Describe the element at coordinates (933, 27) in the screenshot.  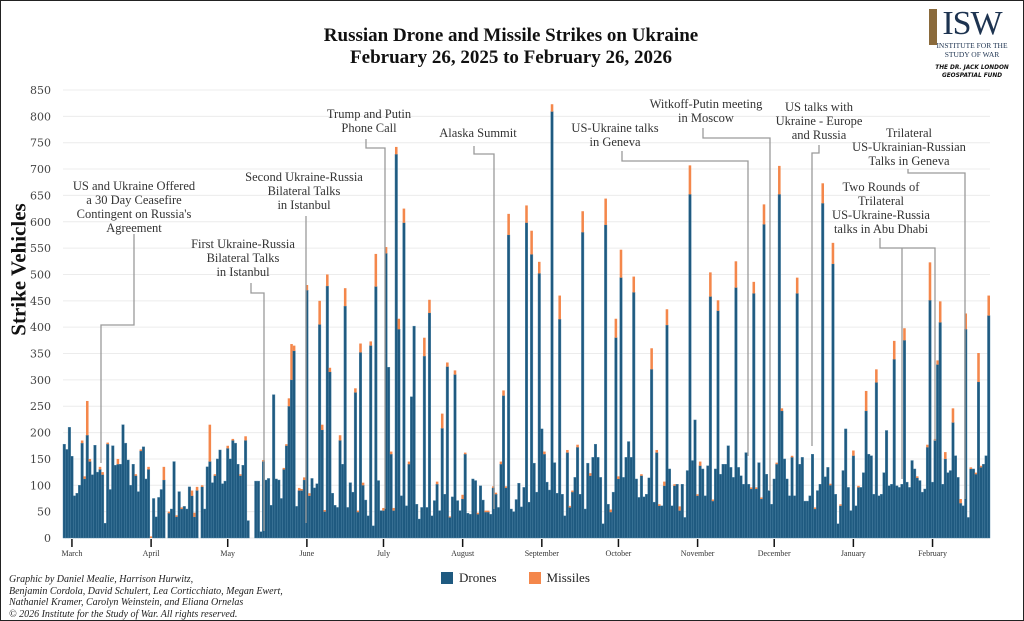
I see `logo-emblem` at that location.